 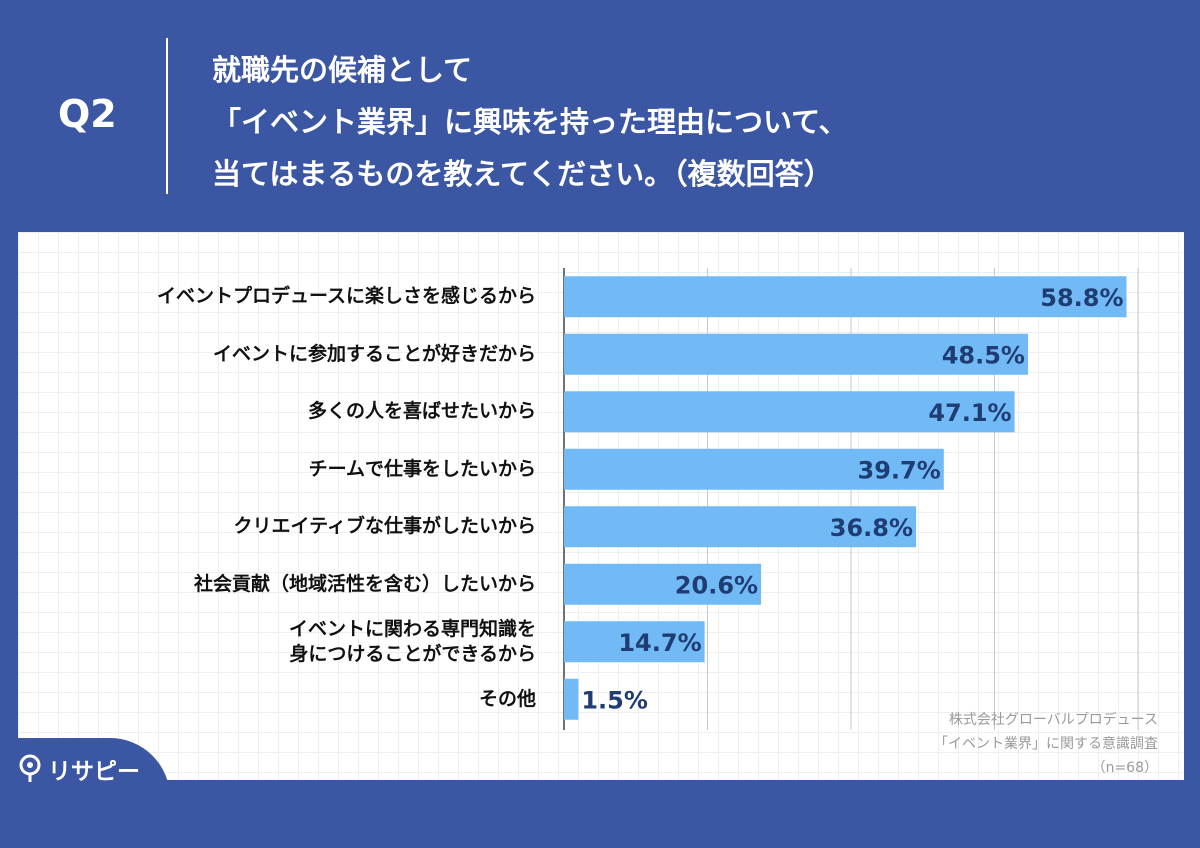 I want to click on question-title-line: 「イベント業界」に興味を持った理由について、, so click(x=530, y=122).